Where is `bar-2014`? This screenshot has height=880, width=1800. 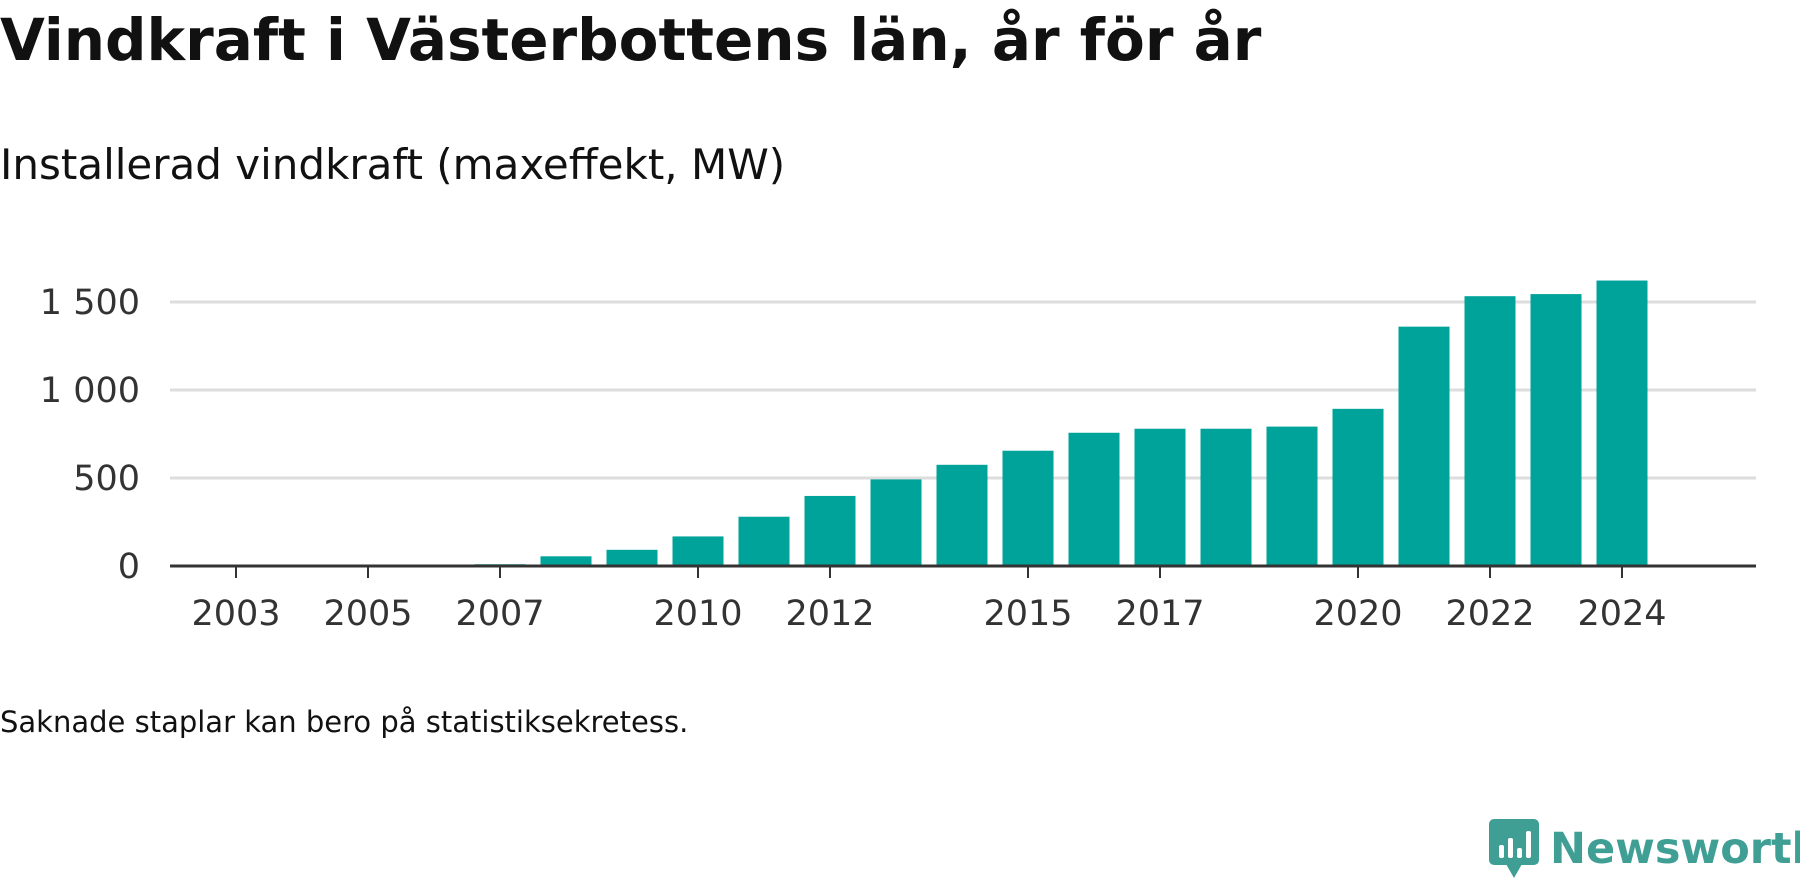
bar-2014 is located at coordinates (962, 515).